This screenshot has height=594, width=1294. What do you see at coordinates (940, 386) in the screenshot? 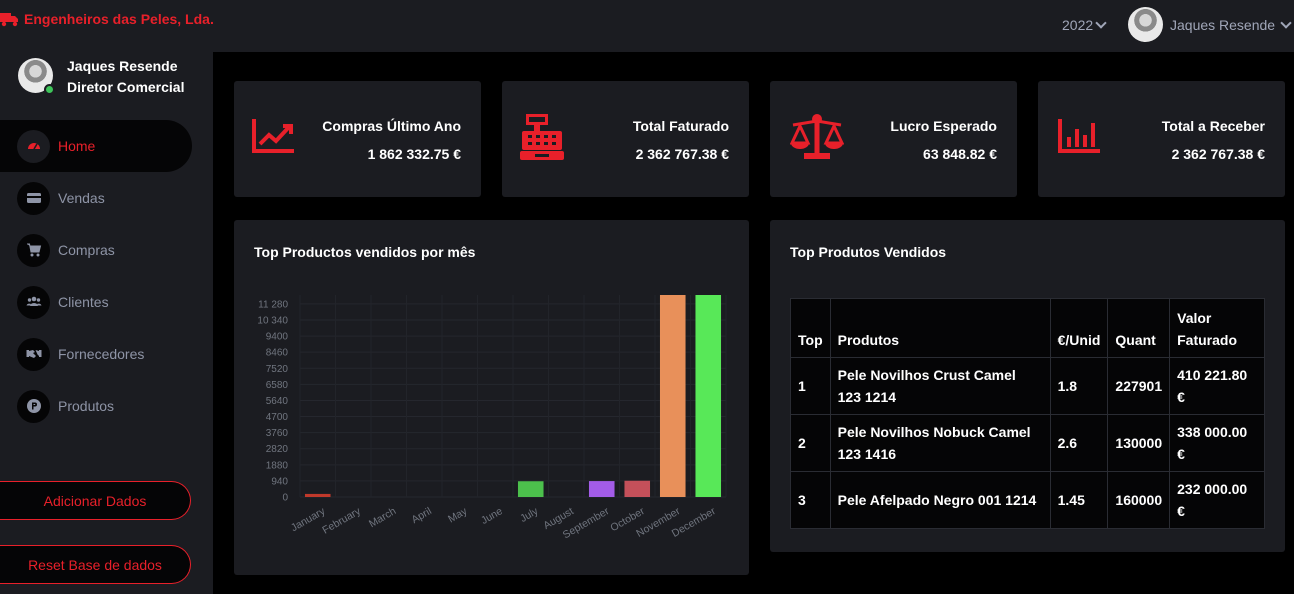
I see `table-cell: Pele Novilhos Crust Camel 123 1214` at bounding box center [940, 386].